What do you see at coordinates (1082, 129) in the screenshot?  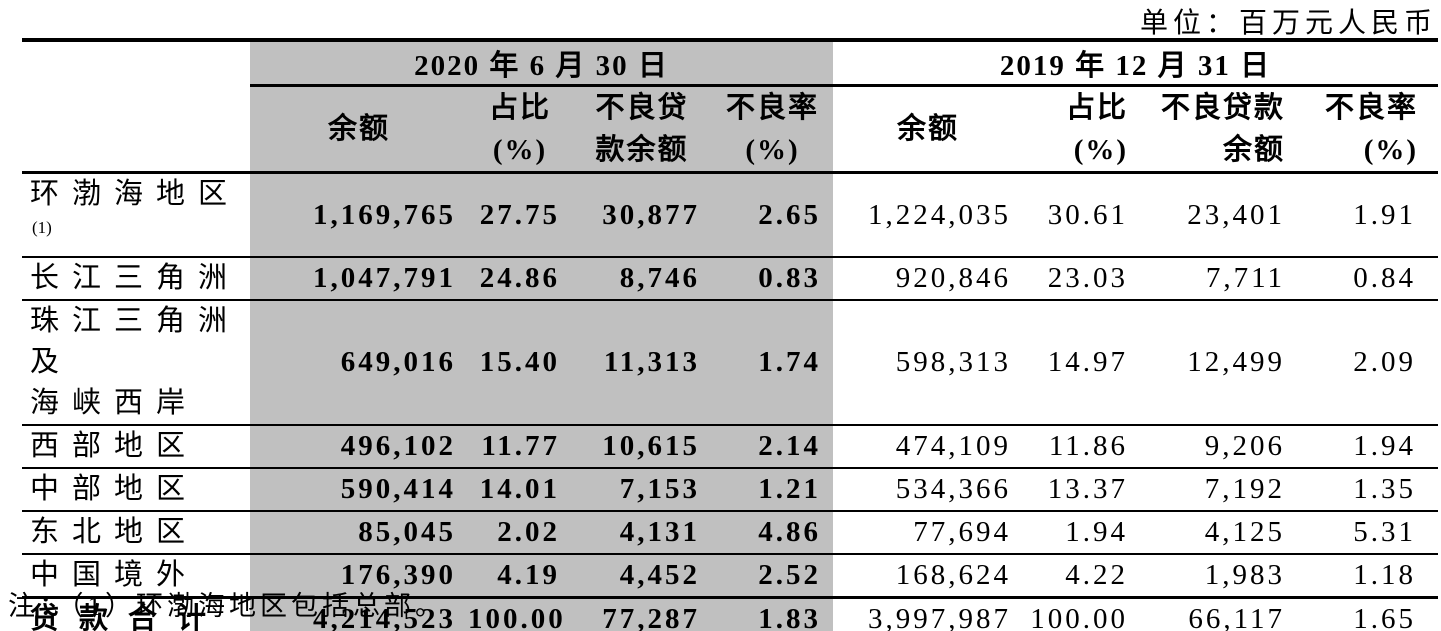 I see `col-header-share-2019: 占比 (%)` at bounding box center [1082, 129].